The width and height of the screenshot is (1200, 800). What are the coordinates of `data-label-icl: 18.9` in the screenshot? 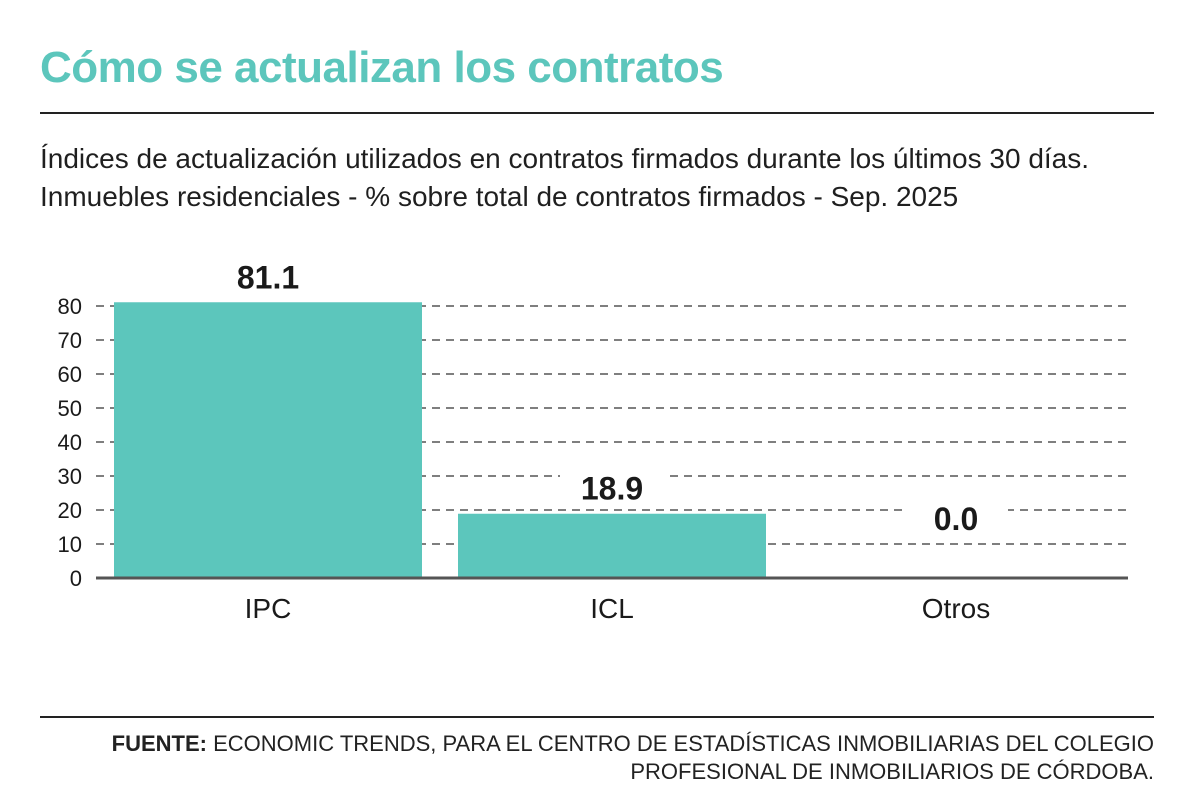 It's located at (612, 489).